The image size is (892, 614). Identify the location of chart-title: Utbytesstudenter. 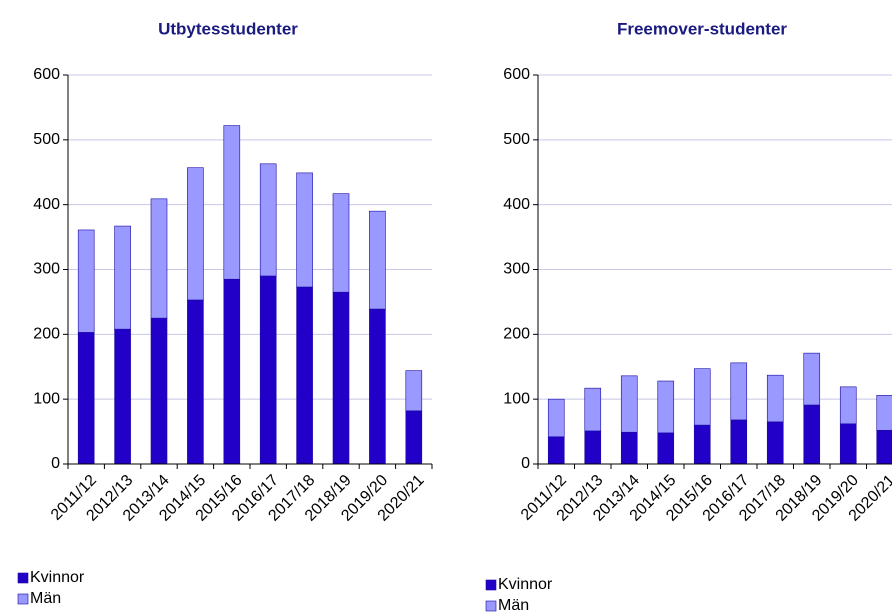
(228, 28).